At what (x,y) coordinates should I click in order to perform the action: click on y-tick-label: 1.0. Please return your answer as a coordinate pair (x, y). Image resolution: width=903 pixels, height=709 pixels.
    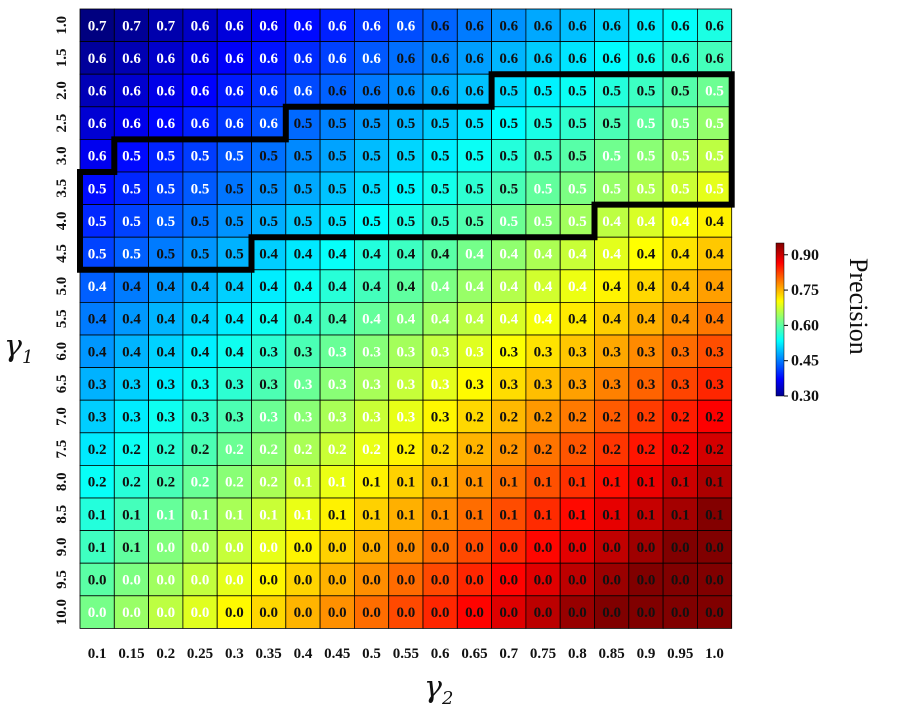
    Looking at the image, I should click on (62, 25).